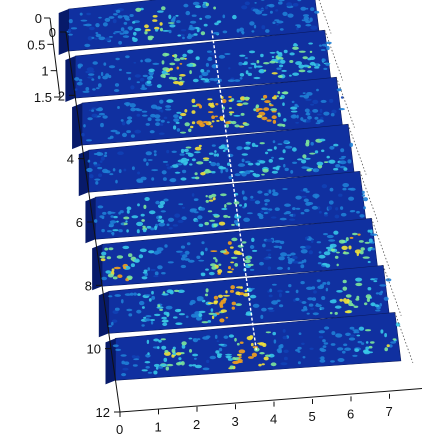 The image size is (422, 444). I want to click on y-tick-label: 6, so click(79, 222).